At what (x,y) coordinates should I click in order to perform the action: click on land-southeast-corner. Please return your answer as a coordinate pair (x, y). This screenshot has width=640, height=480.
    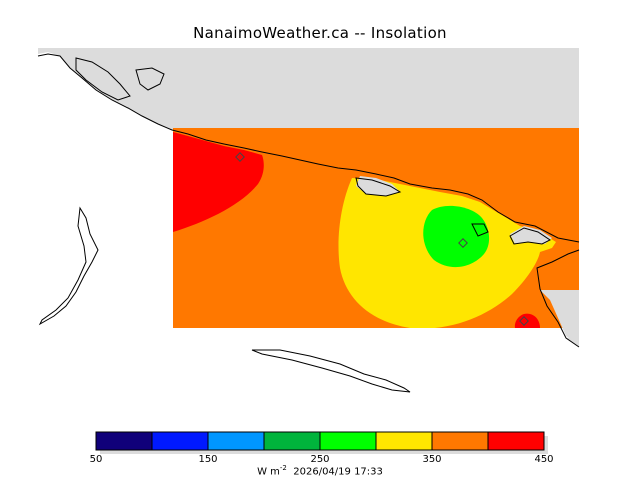
    Looking at the image, I should click on (559, 318).